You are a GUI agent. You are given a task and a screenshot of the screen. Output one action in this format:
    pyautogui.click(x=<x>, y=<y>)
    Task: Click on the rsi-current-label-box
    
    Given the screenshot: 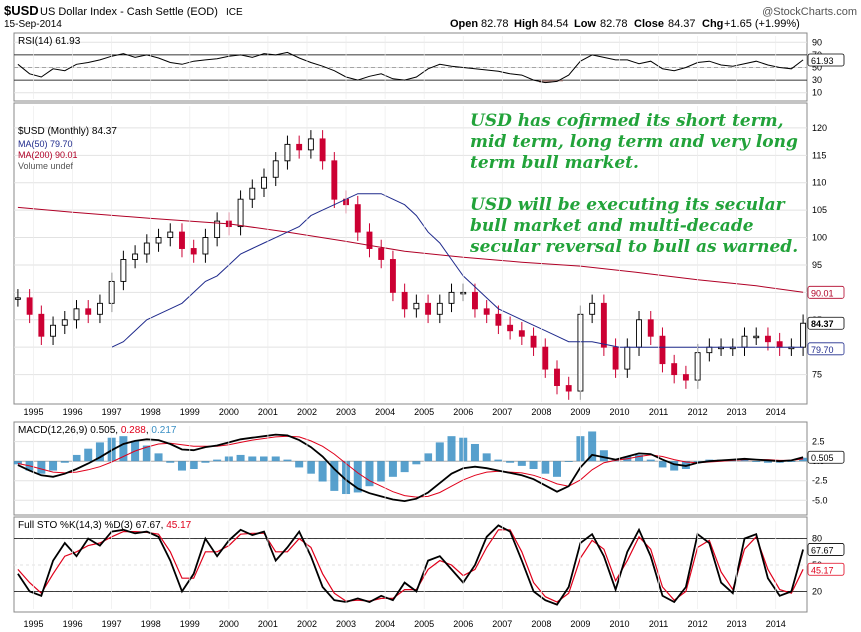 What is the action you would take?
    pyautogui.click(x=826, y=60)
    